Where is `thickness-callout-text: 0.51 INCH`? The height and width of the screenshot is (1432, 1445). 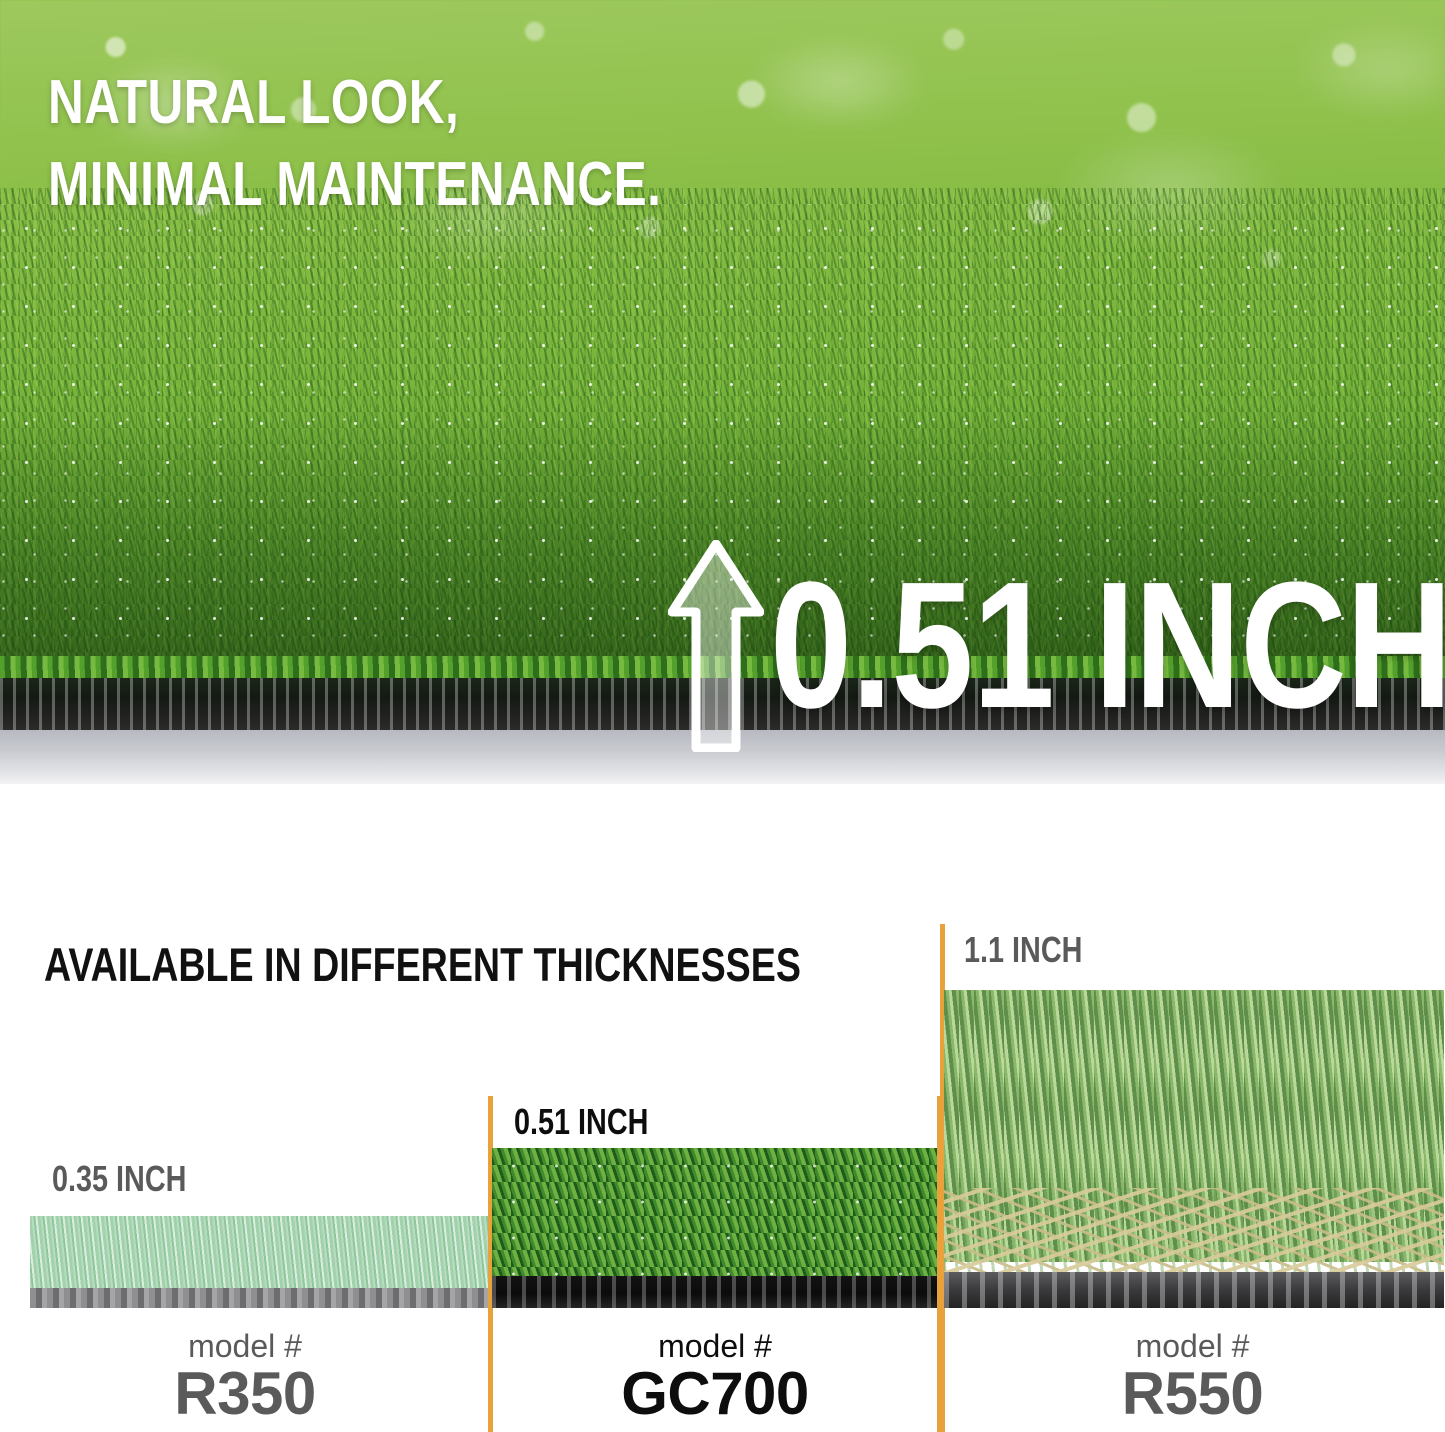
thickness-callout-text: 0.51 INCH is located at coordinates (1107, 646).